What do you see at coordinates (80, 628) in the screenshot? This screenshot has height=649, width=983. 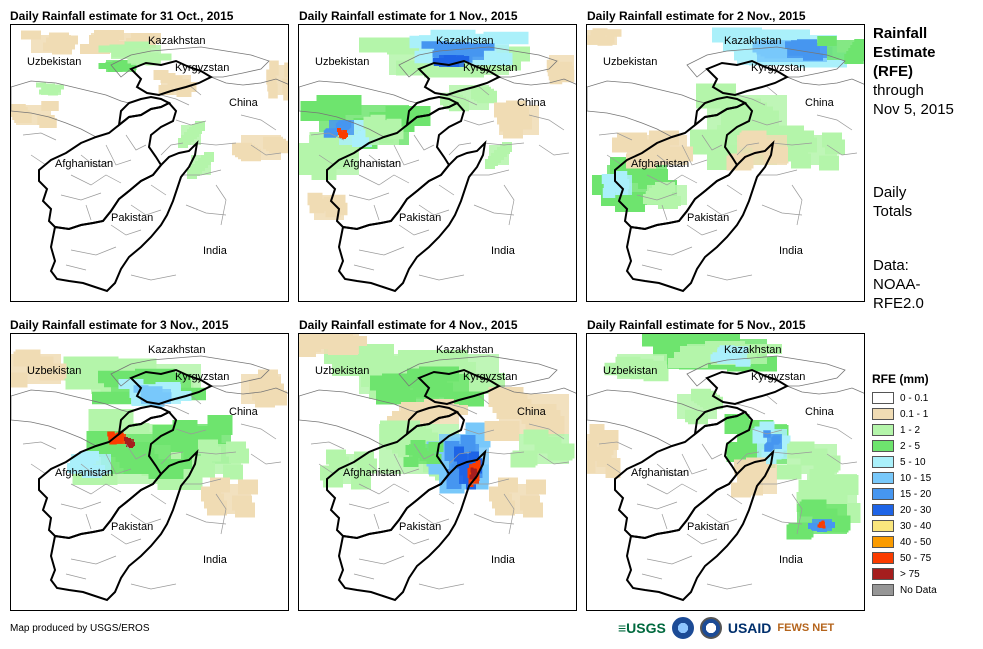 I see `footer-credit: Map produced by USGS/EROS` at bounding box center [80, 628].